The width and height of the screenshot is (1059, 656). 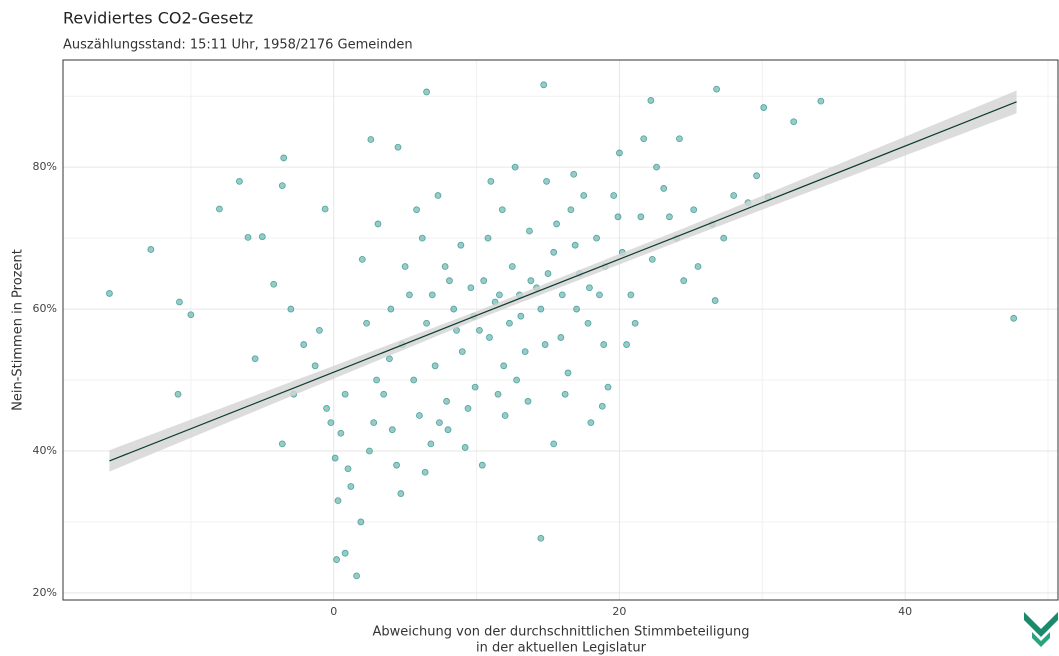 I want to click on y-tick-label: 40%, so click(x=45, y=450).